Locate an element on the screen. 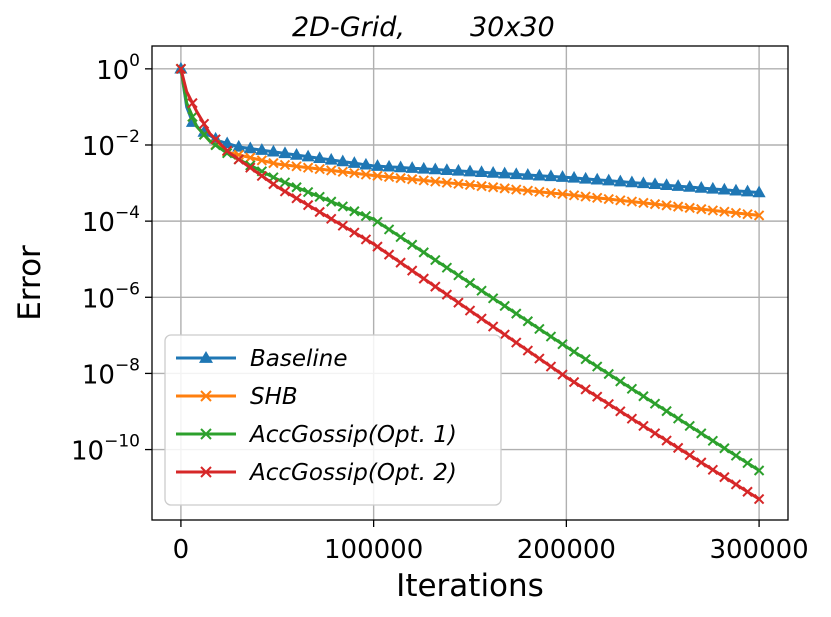  y-tick-label: 10⁻² is located at coordinates (111, 144).